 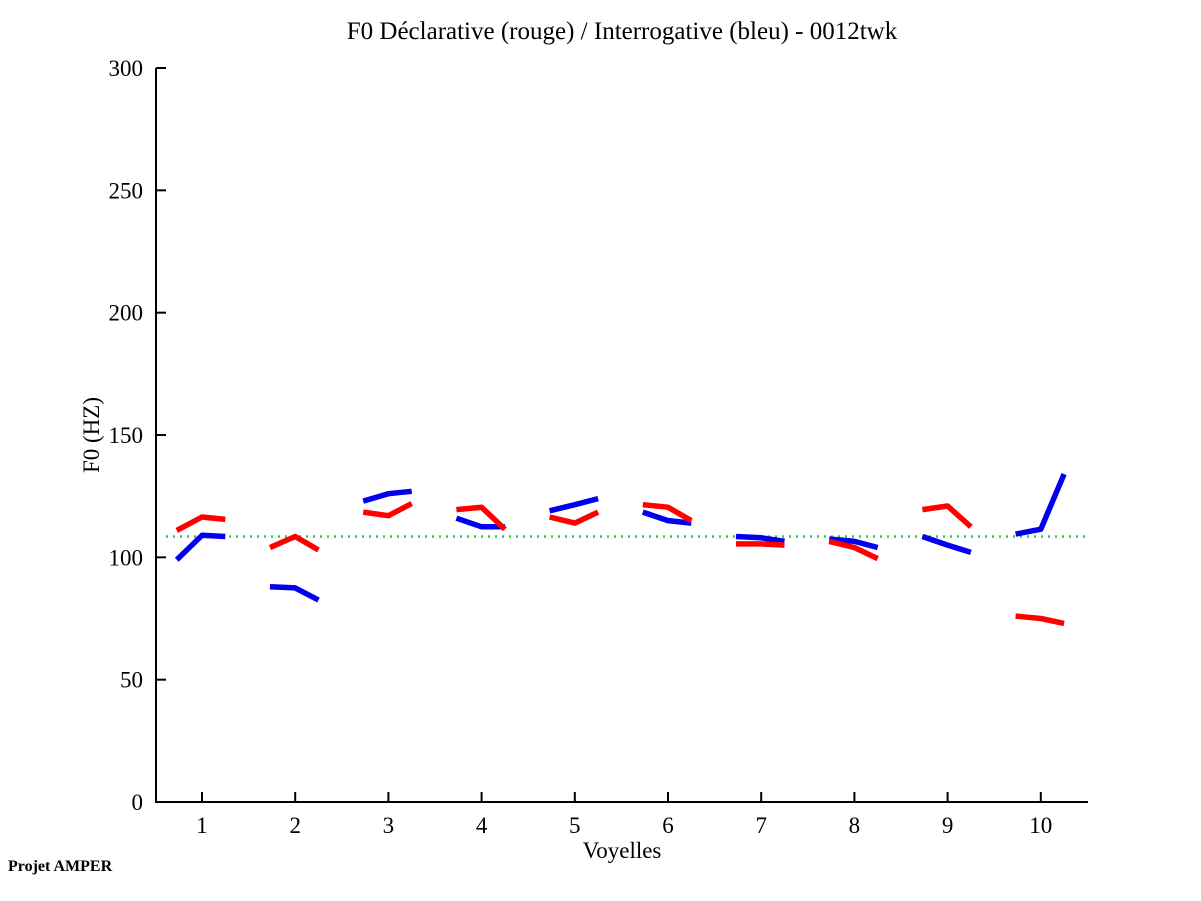 What do you see at coordinates (126, 68) in the screenshot?
I see `y-tick-label: 300` at bounding box center [126, 68].